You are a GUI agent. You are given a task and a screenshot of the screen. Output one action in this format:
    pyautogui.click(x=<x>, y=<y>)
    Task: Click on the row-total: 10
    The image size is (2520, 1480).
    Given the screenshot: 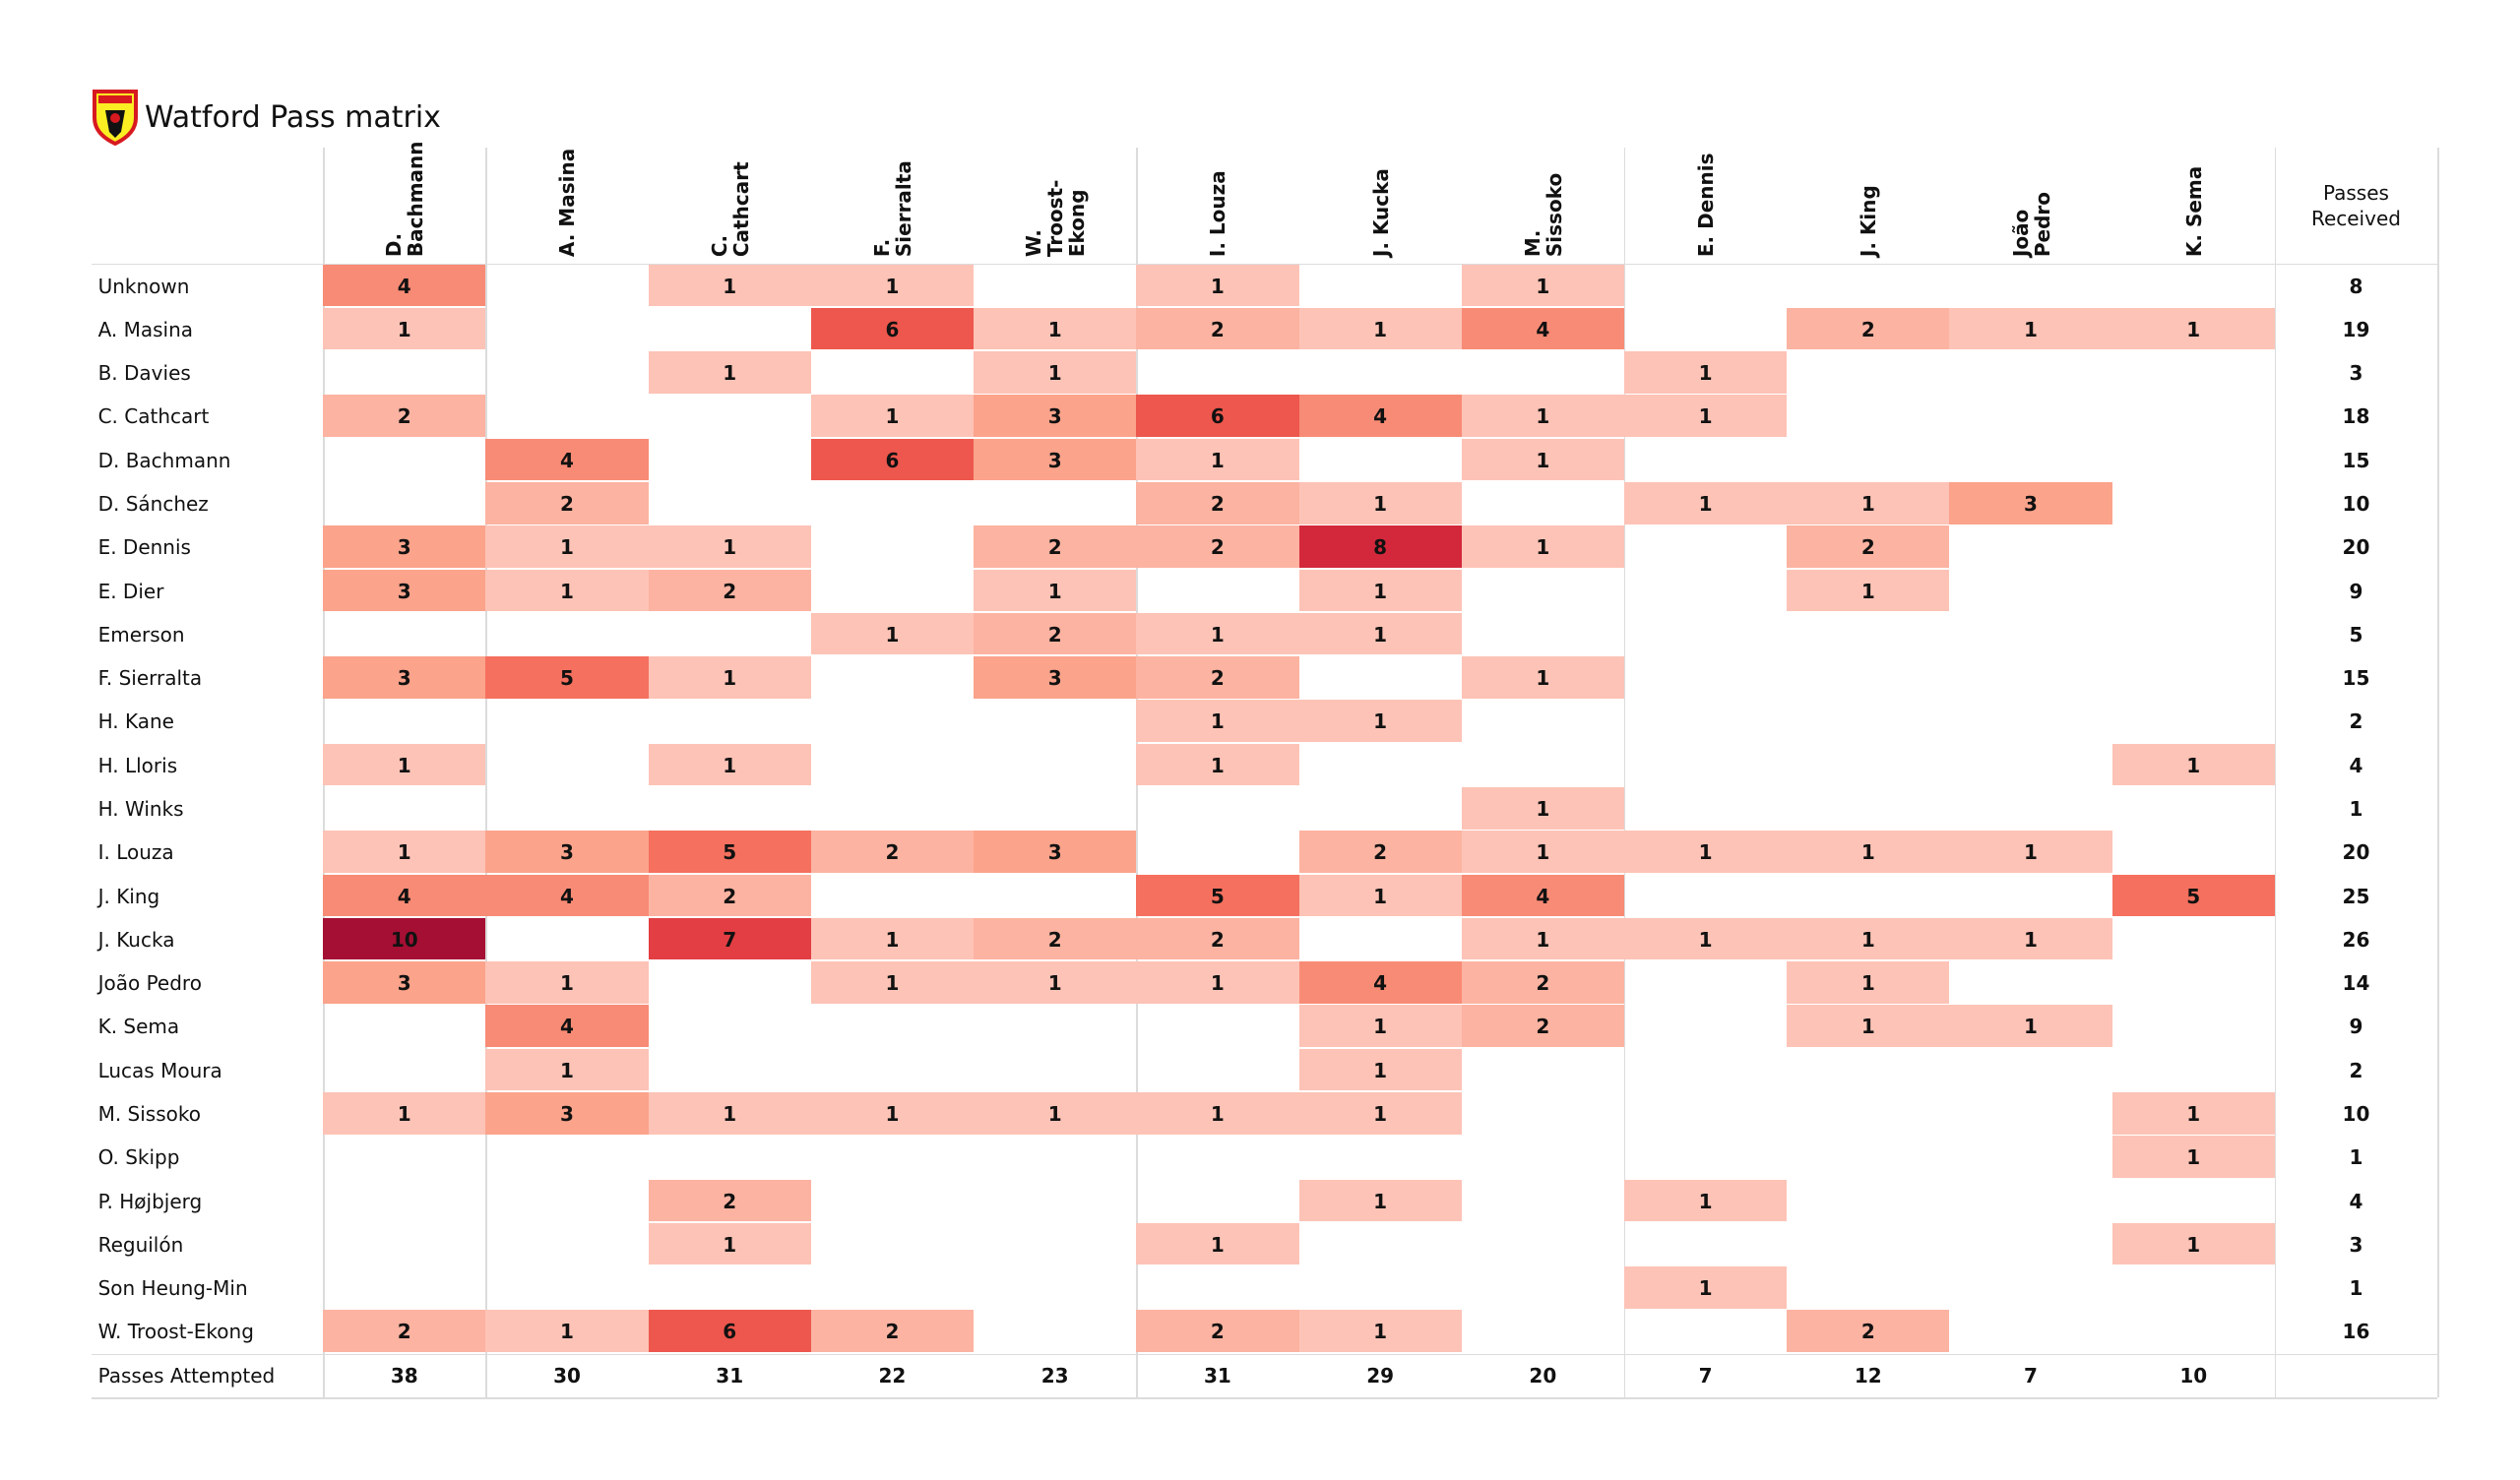 What is the action you would take?
    pyautogui.click(x=2356, y=504)
    